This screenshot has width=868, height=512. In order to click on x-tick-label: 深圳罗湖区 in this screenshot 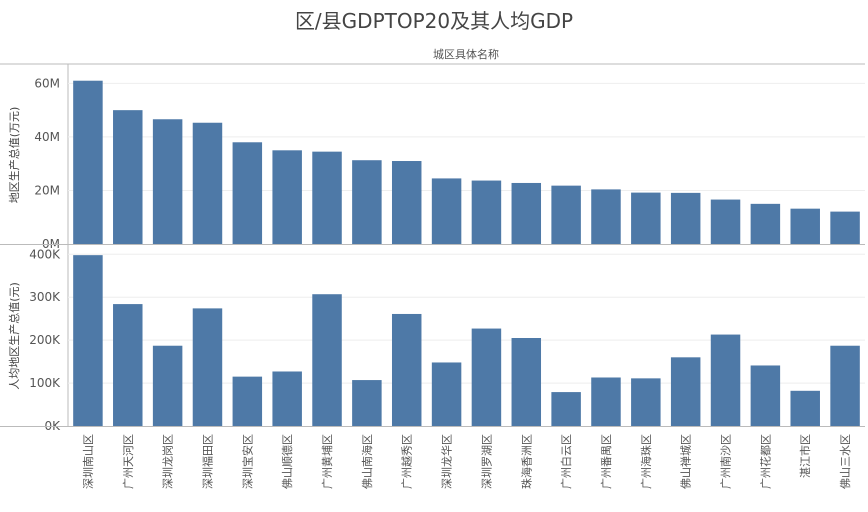, I will do `click(486, 461)`.